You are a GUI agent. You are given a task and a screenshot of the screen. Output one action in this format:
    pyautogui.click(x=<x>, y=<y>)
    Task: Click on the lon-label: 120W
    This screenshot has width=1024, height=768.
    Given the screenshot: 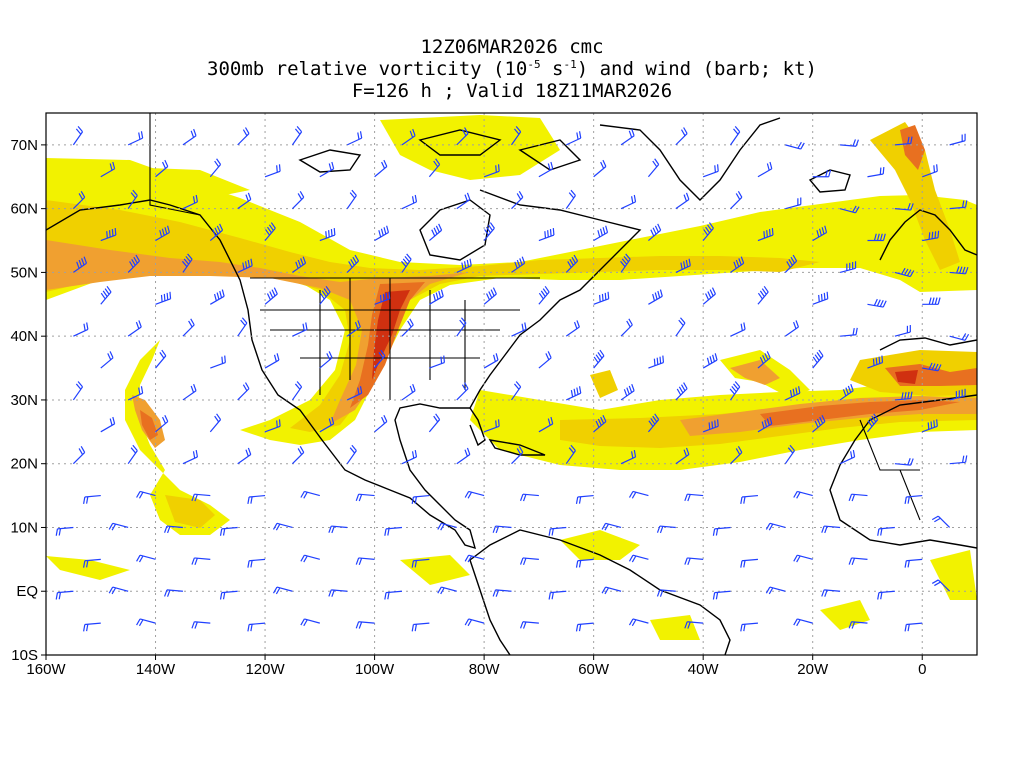 What is the action you would take?
    pyautogui.click(x=265, y=669)
    